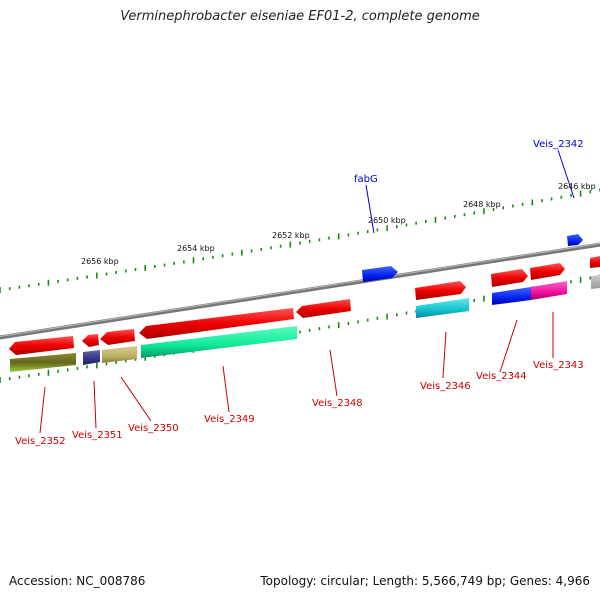 Image resolution: width=600 pixels, height=600 pixels. What do you see at coordinates (577, 186) in the screenshot?
I see `ruler-label-2646: 2646 kbp` at bounding box center [577, 186].